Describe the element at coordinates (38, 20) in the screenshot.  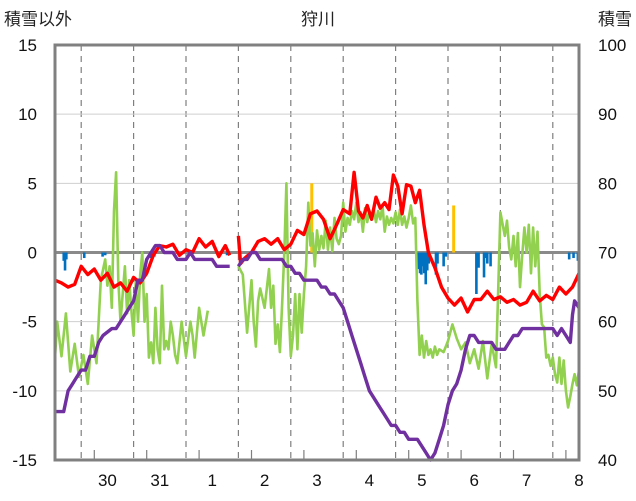
I see `left-axis-title: 積雪以外` at that location.